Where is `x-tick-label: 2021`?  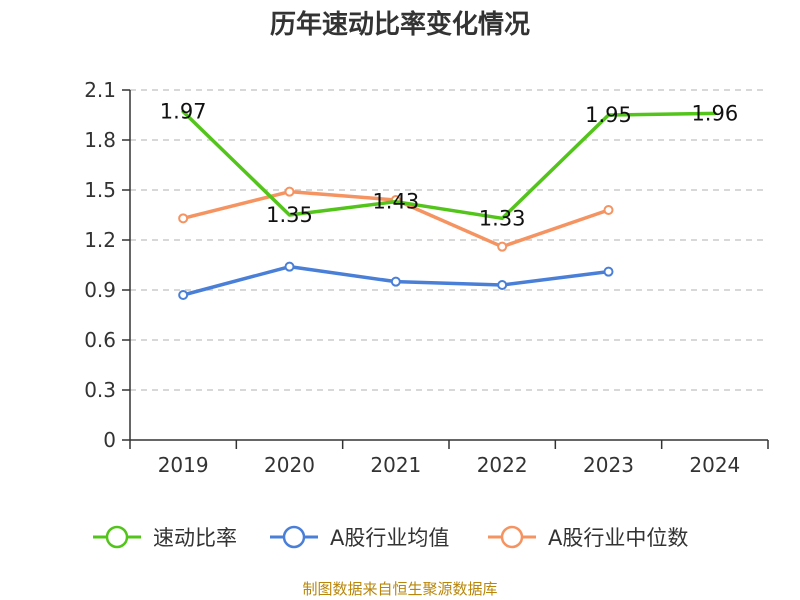
x-tick-label: 2021 is located at coordinates (395, 465).